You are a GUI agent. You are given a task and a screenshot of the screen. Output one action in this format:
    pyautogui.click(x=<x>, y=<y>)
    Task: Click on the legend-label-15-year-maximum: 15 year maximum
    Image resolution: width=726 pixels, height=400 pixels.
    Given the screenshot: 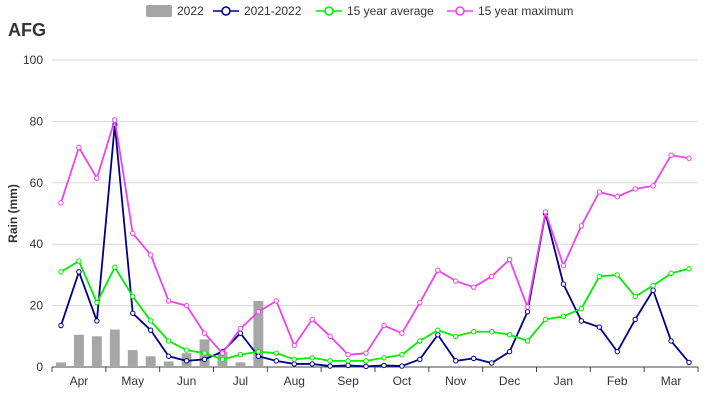 What is the action you would take?
    pyautogui.click(x=526, y=11)
    